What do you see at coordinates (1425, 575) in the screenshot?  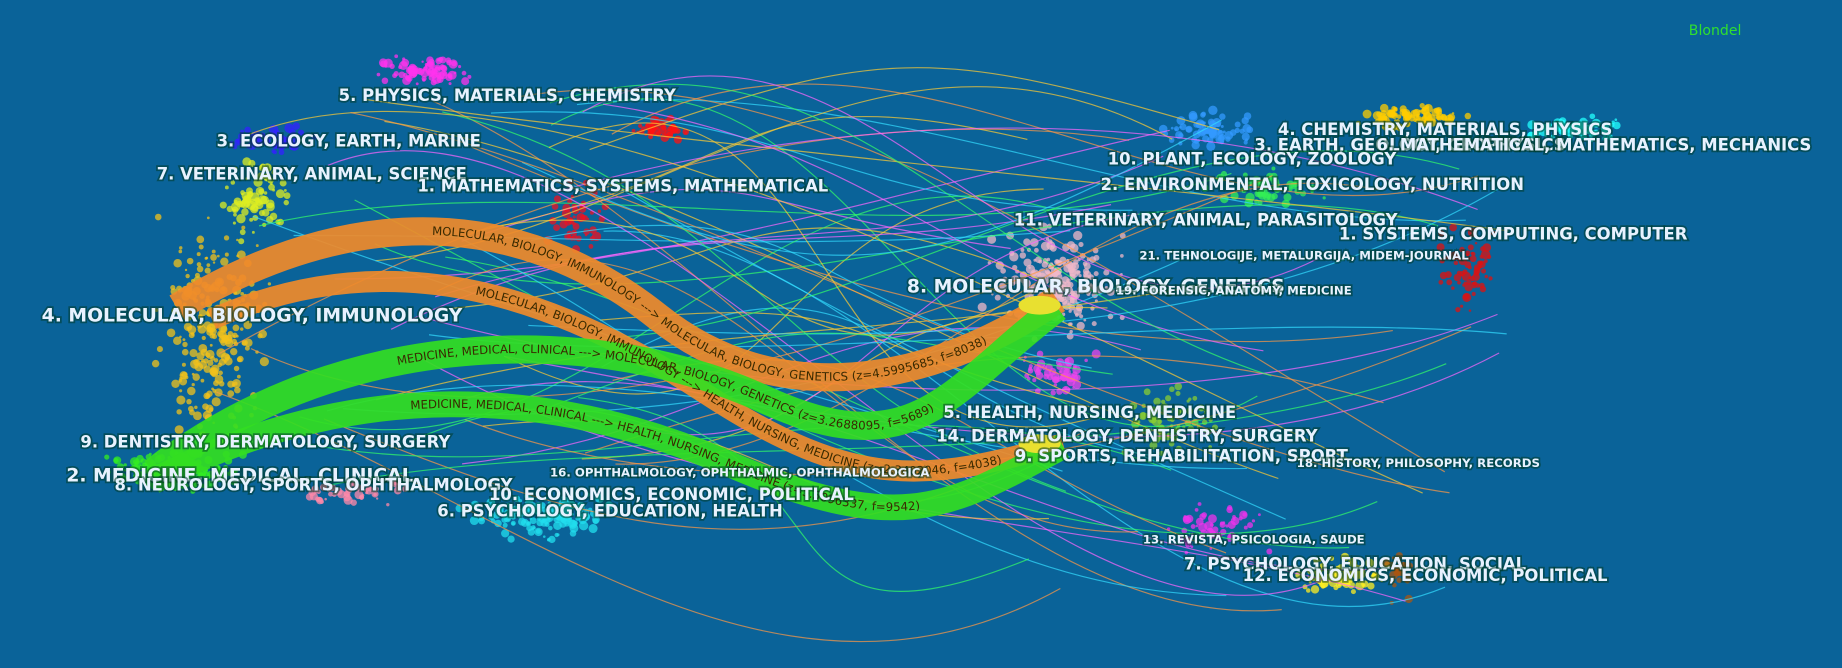 I see `cluster-label: 12. ECONOMICS, ECONOMIC, POLITICAL` at bounding box center [1425, 575].